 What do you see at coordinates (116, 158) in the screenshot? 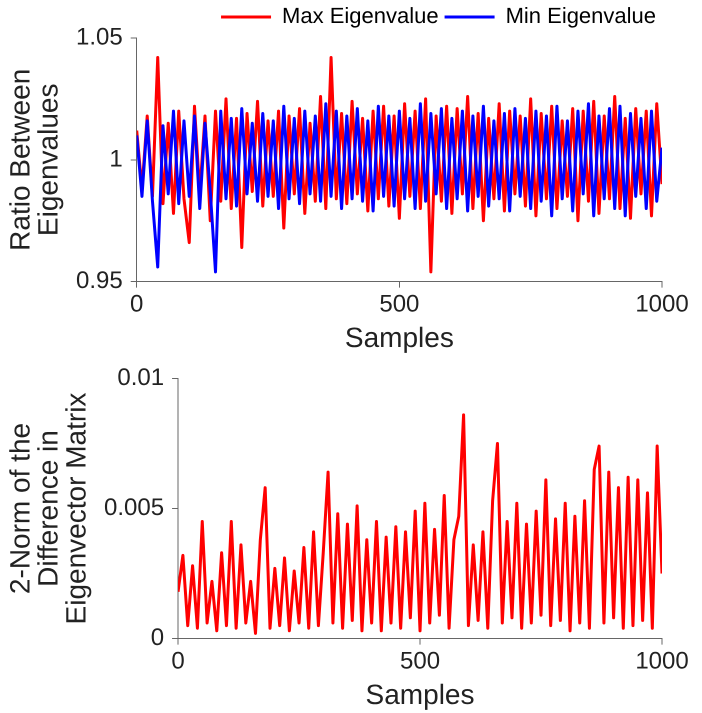
I see `y-tick-label: 1` at bounding box center [116, 158].